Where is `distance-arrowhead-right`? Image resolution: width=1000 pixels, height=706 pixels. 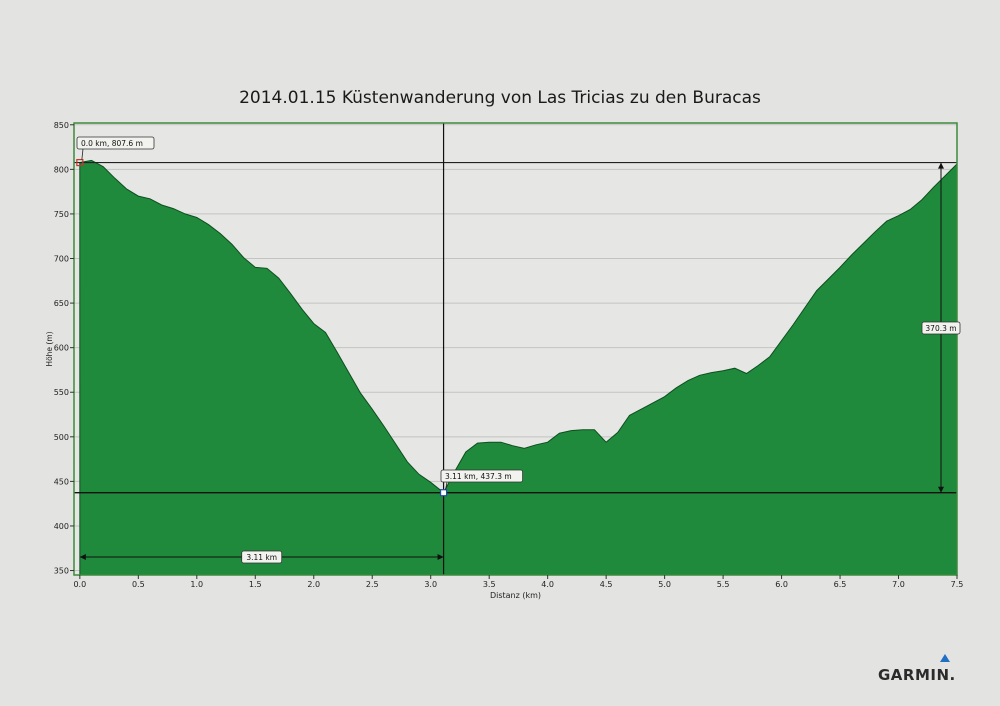
distance-arrowhead-right is located at coordinates (440, 557).